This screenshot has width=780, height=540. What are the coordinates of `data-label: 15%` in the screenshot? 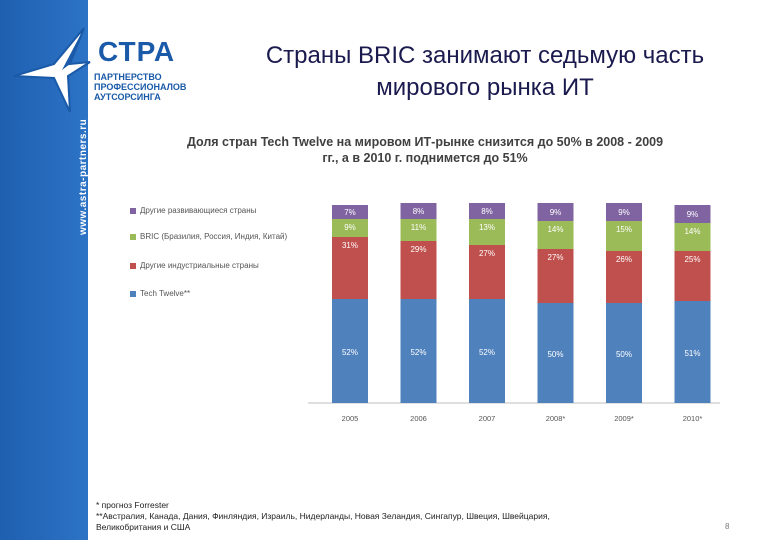 It's located at (624, 229).